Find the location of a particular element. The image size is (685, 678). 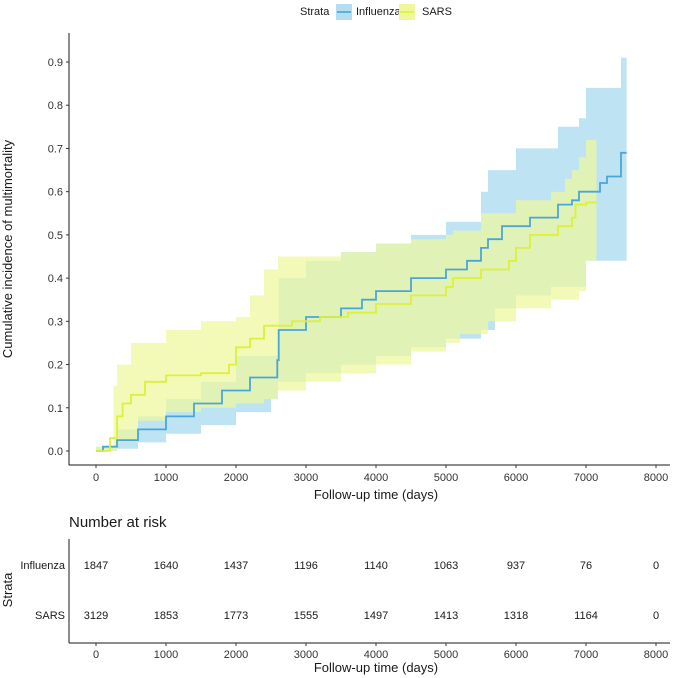

y-tick-label: 0.1 is located at coordinates (55, 409).